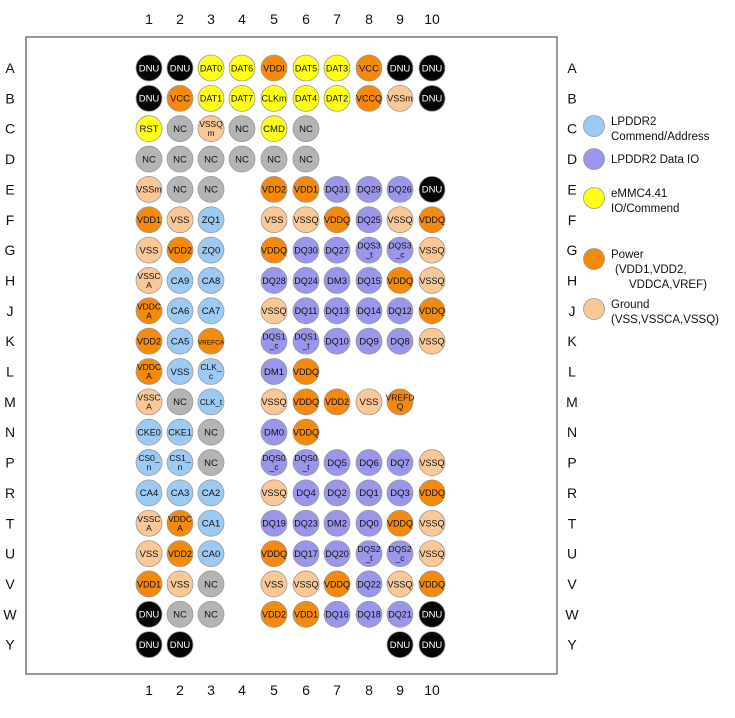 This screenshot has width=735, height=718. I want to click on ball-B9: VSSm, so click(400, 98).